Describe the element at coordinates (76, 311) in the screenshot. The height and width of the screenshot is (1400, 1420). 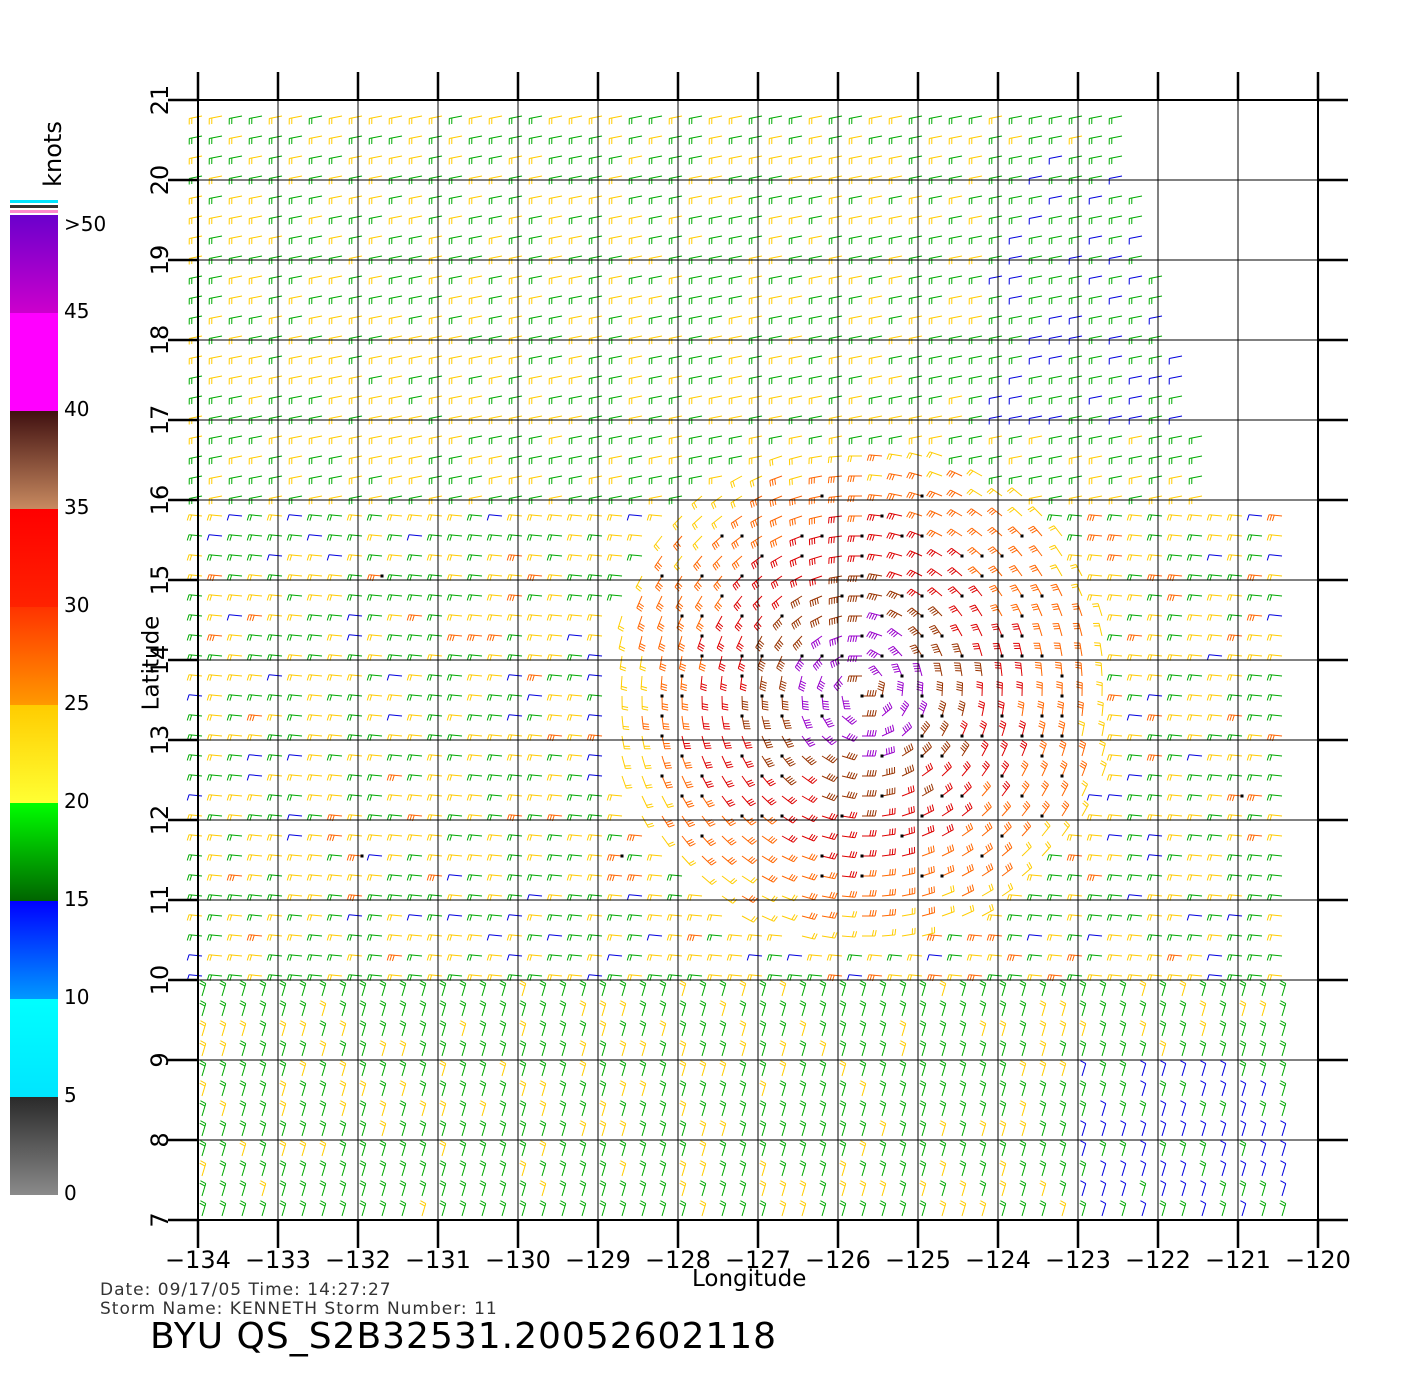
I see `colorbar-tick-label: 45` at that location.